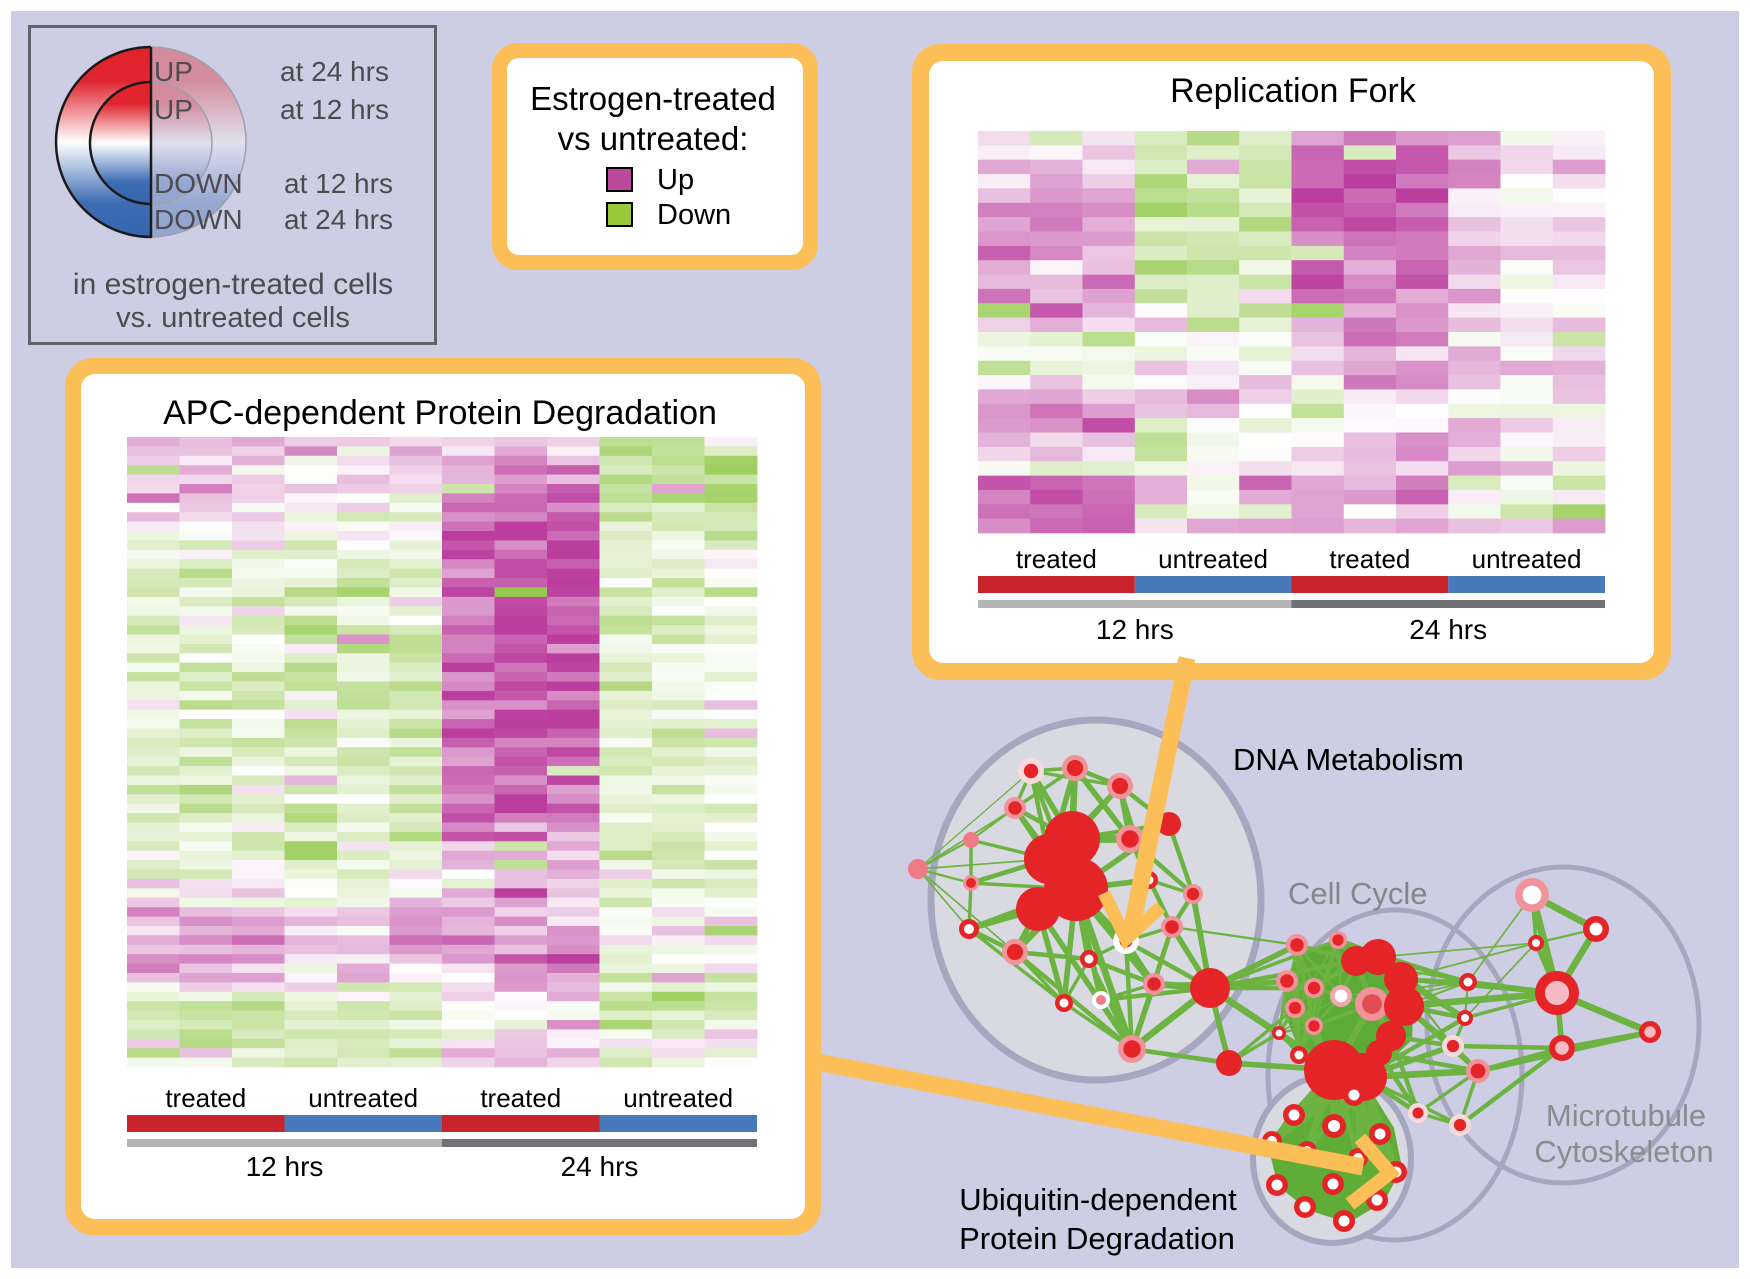 The width and height of the screenshot is (1750, 1279). I want to click on svg-text: Replication Fork, so click(1293, 91).